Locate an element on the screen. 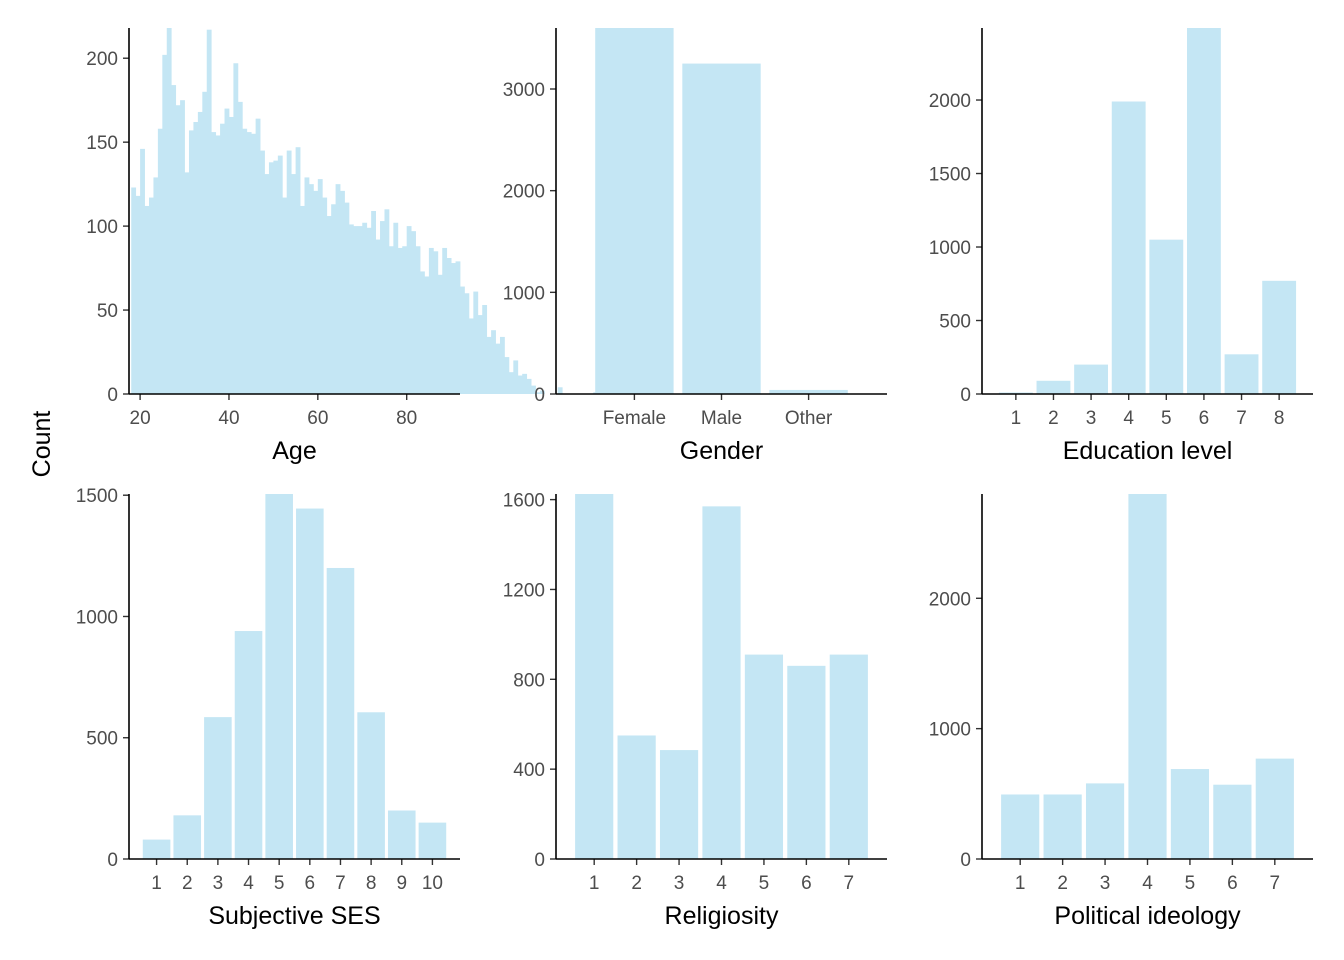 The image size is (1344, 960). chart-4-x-tick-label: 2 is located at coordinates (187, 883).